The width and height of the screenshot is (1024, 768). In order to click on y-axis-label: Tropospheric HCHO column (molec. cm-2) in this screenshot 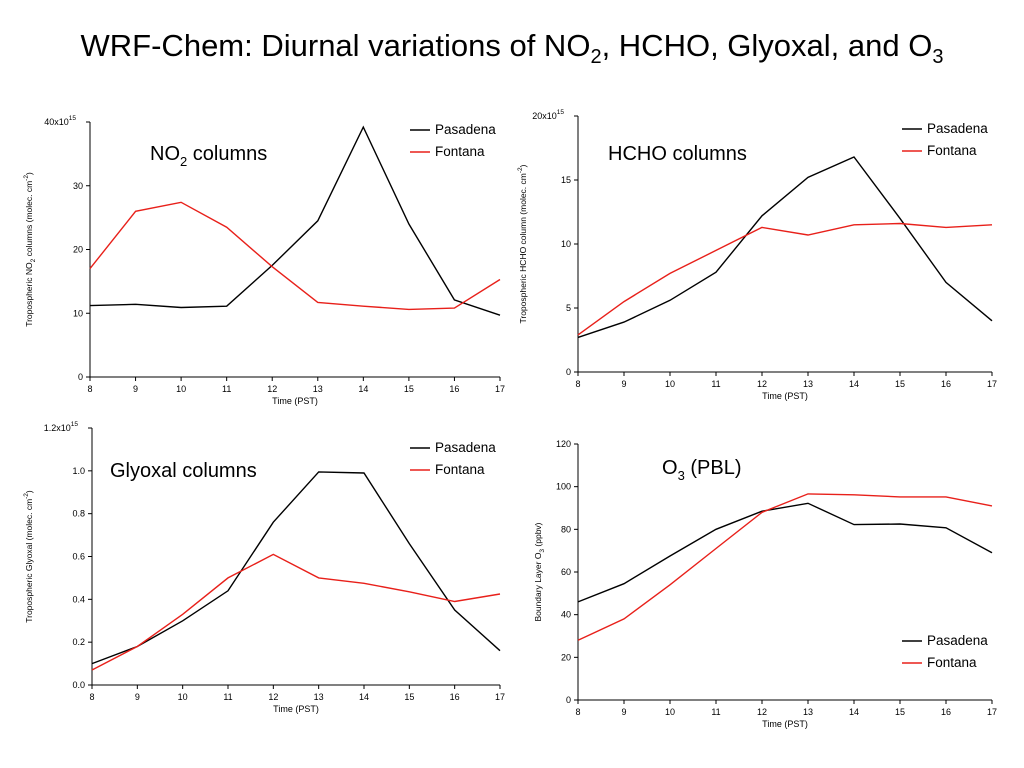, I will do `click(522, 243)`.